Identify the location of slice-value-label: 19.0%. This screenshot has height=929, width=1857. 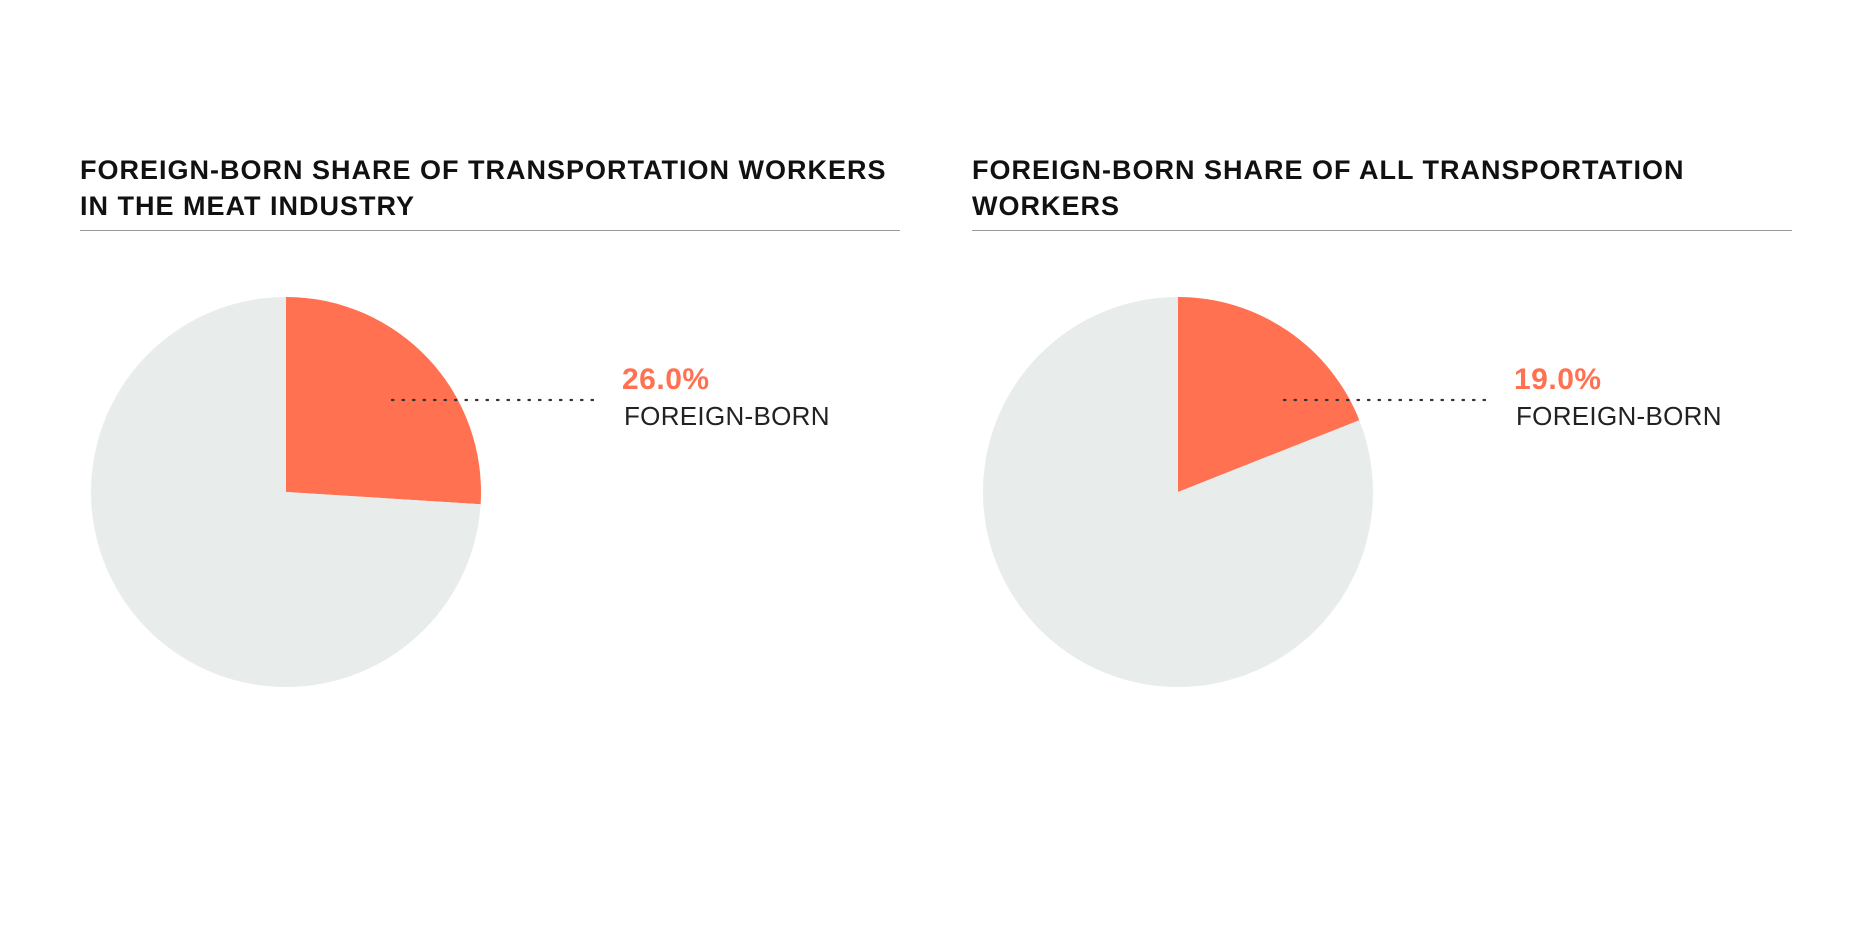
(1558, 379).